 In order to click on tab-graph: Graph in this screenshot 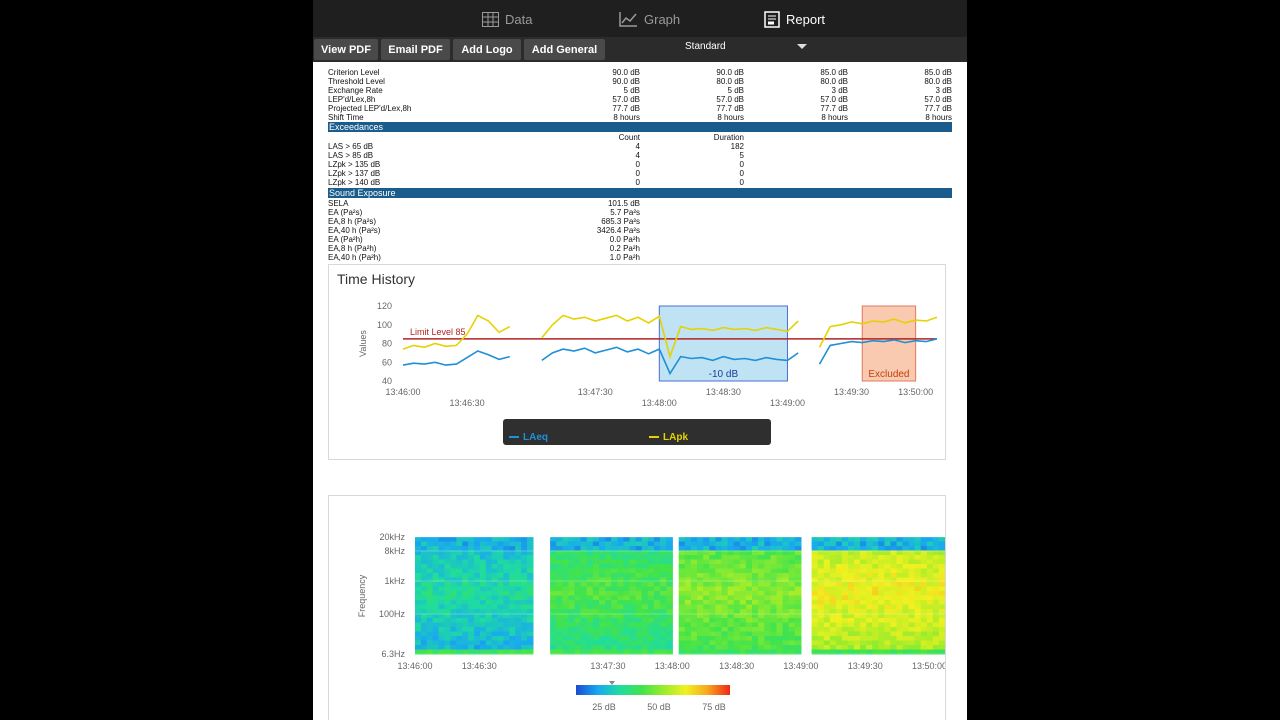, I will do `click(649, 19)`.